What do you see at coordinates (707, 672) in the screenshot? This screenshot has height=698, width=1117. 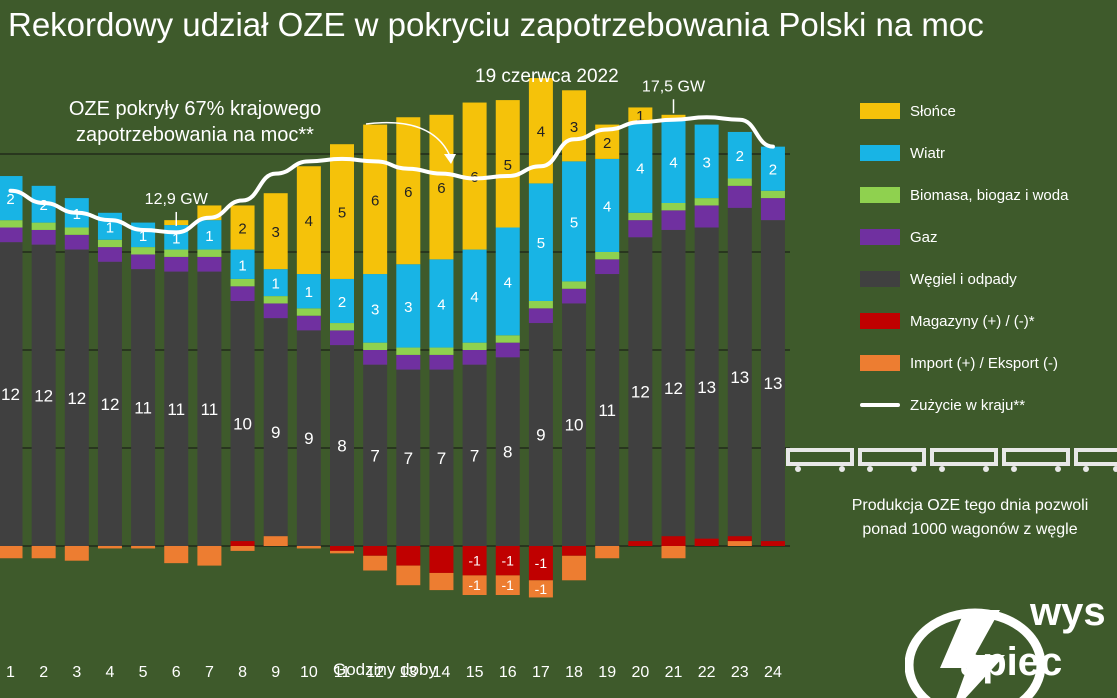 I see `x-tick-22: 22` at bounding box center [707, 672].